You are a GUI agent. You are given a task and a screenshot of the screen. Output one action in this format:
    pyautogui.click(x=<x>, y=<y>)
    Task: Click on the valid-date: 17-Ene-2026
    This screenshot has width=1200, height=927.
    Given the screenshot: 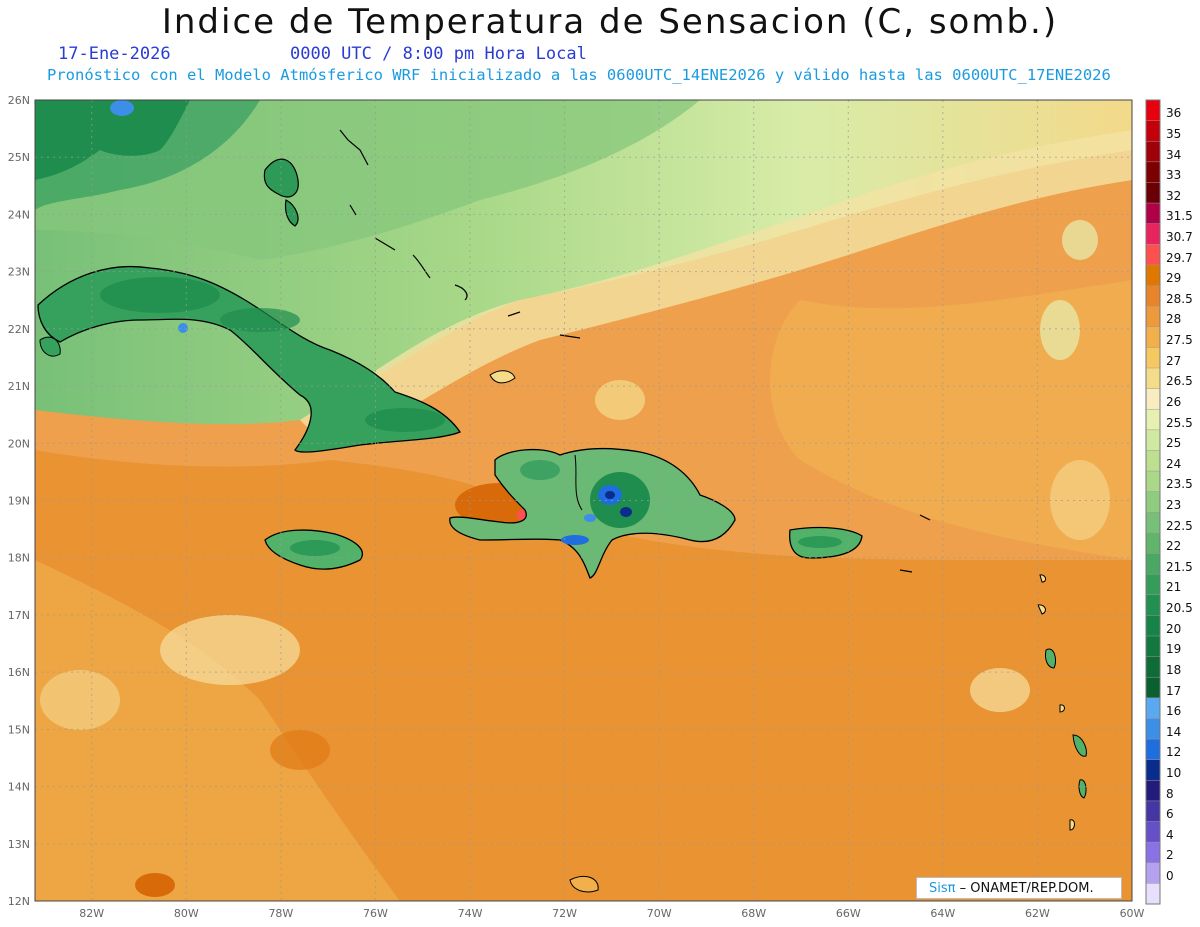 What is the action you would take?
    pyautogui.click(x=114, y=54)
    